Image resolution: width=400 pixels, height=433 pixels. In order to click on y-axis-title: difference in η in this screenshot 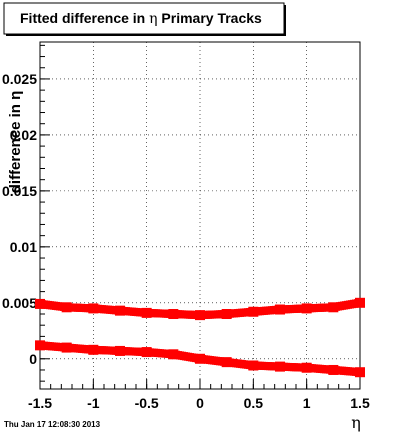, I will do `click(15, 142)`.